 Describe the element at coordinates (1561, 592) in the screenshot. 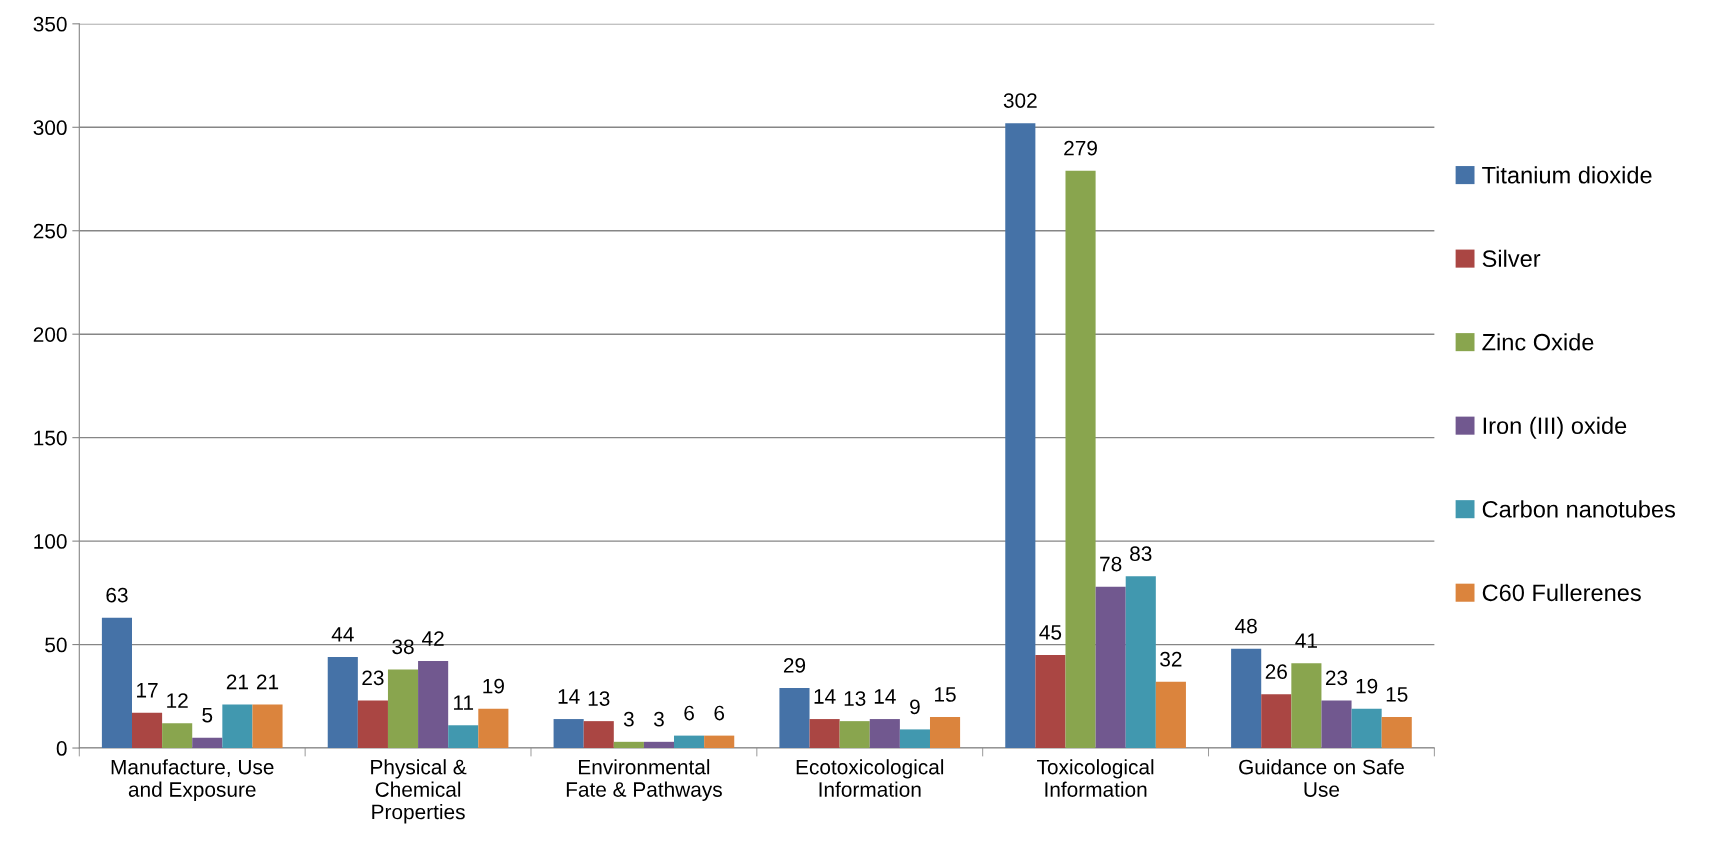

I see `legend-label: C60 Fullerenes` at that location.